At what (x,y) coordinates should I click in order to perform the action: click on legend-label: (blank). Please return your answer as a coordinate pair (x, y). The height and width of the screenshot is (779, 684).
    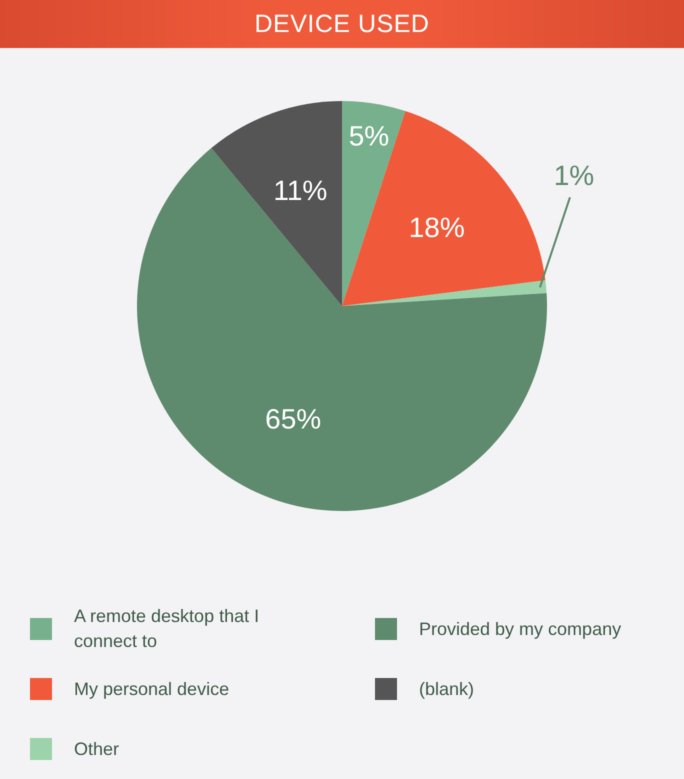
    Looking at the image, I should click on (446, 689).